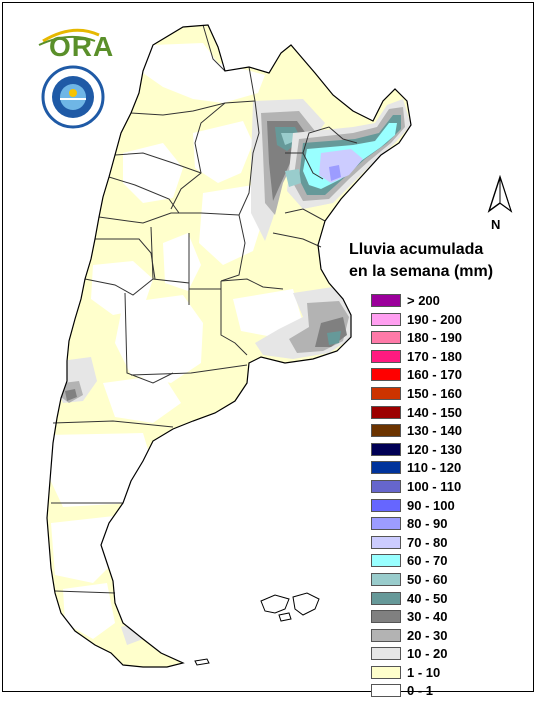 Image resolution: width=538 pixels, height=701 pixels. Describe the element at coordinates (434, 338) in the screenshot. I see `legend-label: 180 - 190` at that location.